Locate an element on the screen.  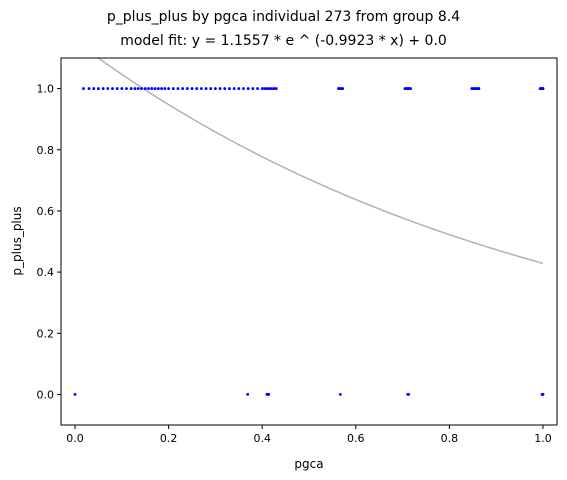
x-tick-label: 0.8 is located at coordinates (450, 438).